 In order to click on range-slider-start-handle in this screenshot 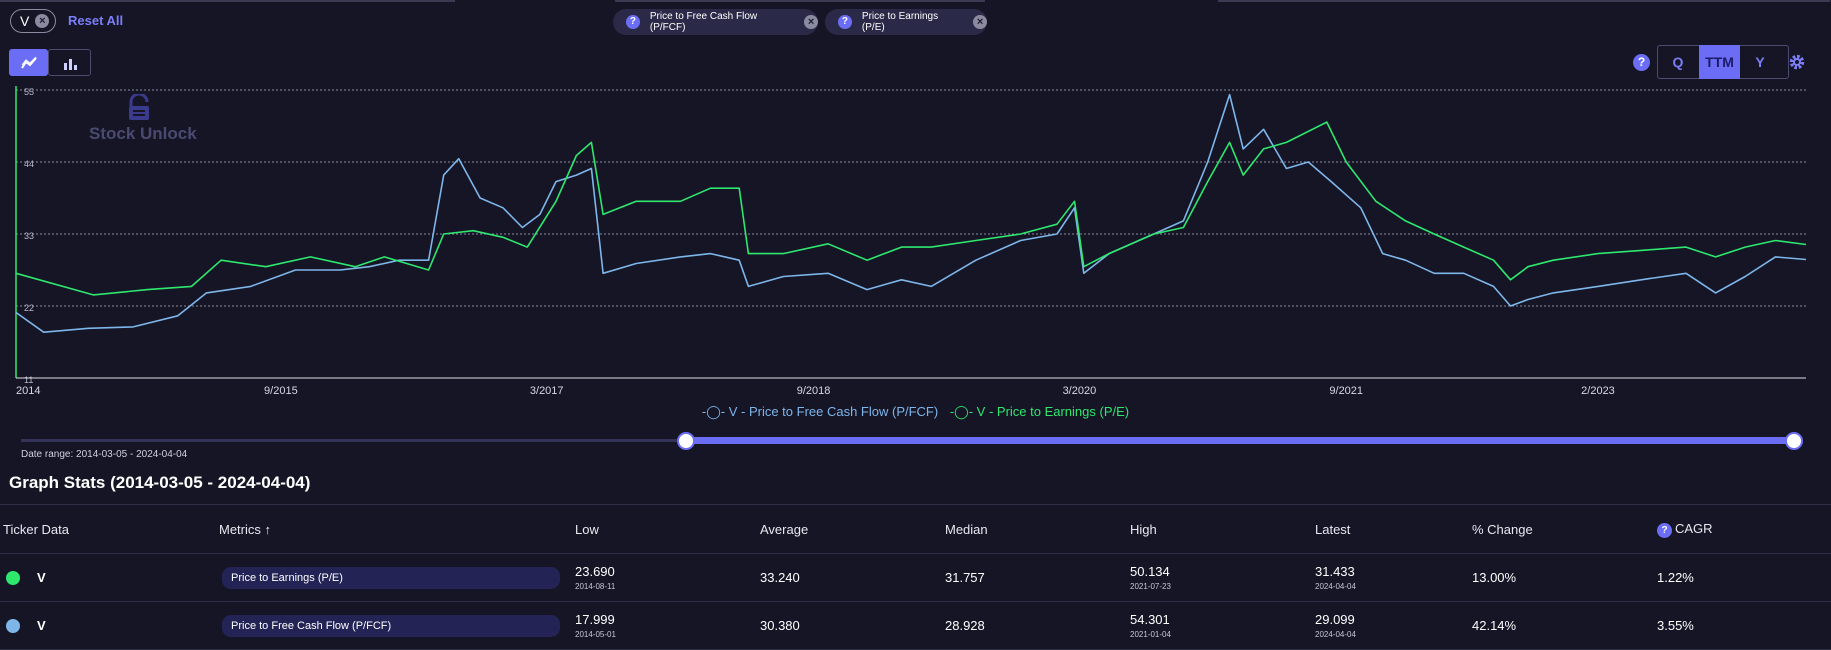, I will do `click(685, 441)`.